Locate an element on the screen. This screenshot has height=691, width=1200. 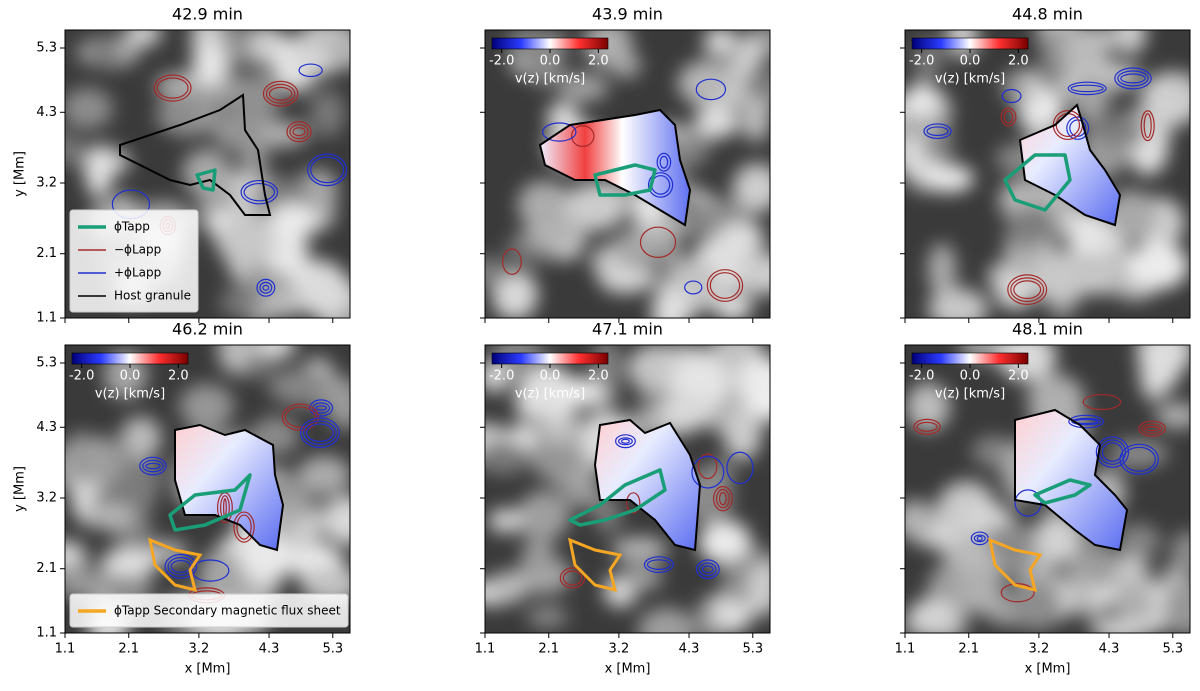
y-axis-label: y [Mm] is located at coordinates (20, 489).